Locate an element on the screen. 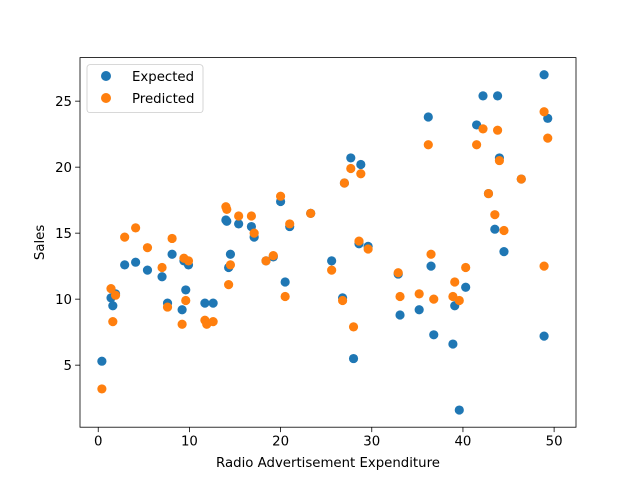  x-tick-label: 30 is located at coordinates (371, 442).